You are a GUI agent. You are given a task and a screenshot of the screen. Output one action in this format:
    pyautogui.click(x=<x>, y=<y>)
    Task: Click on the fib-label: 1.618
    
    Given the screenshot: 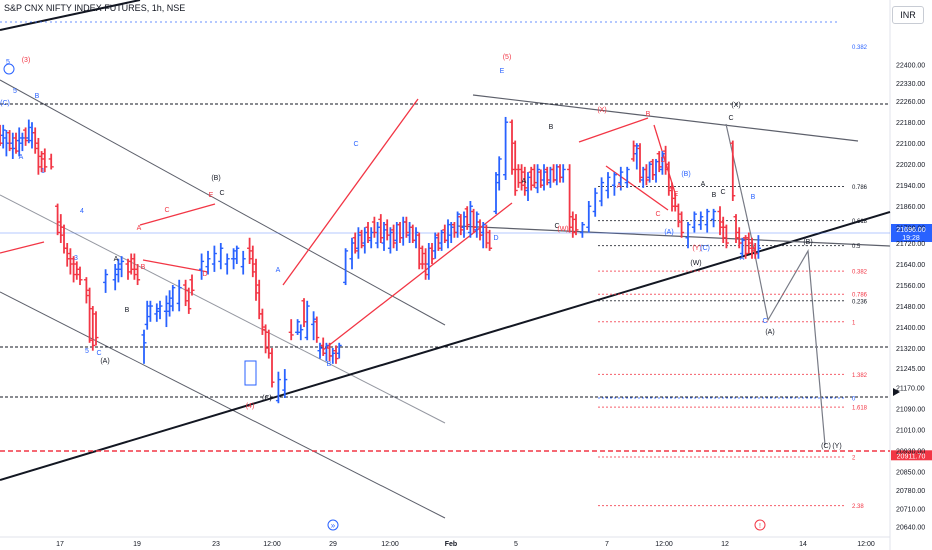 What is the action you would take?
    pyautogui.click(x=860, y=409)
    